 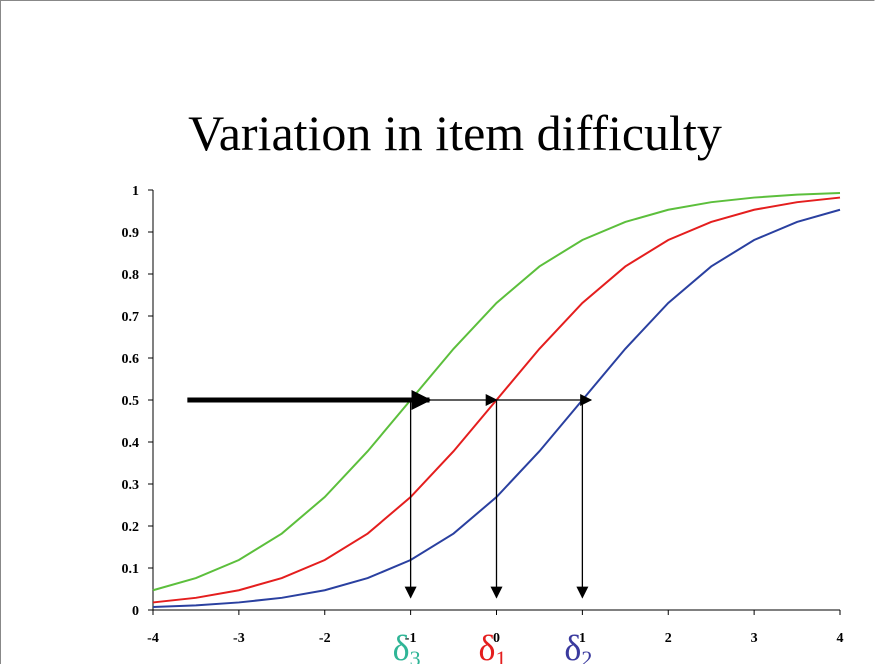 I want to click on y-tick-label: 0.8, so click(x=131, y=275).